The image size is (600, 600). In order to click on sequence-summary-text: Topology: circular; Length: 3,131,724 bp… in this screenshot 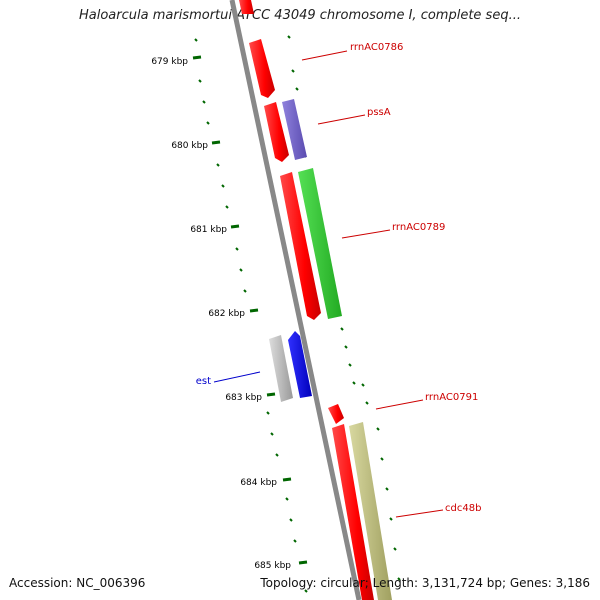, I will do `click(425, 583)`.